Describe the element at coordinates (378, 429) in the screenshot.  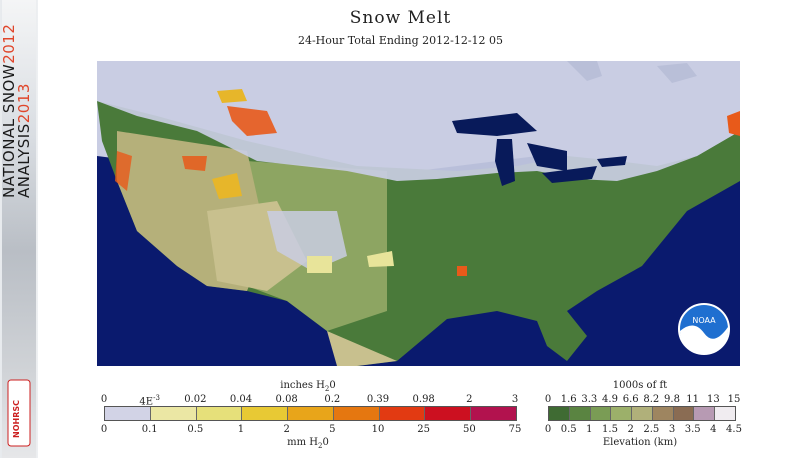
I see `melt-legend-tick-label: 10` at that location.